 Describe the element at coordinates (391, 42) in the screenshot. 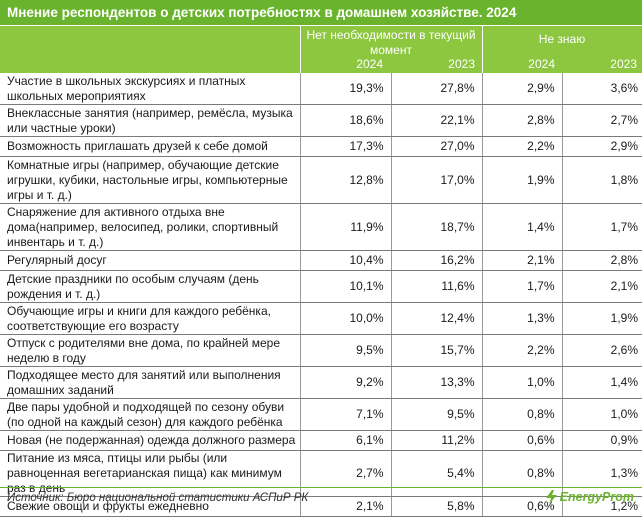

I see `header-group-not-needed: Нет необходимости в текущий момент` at that location.